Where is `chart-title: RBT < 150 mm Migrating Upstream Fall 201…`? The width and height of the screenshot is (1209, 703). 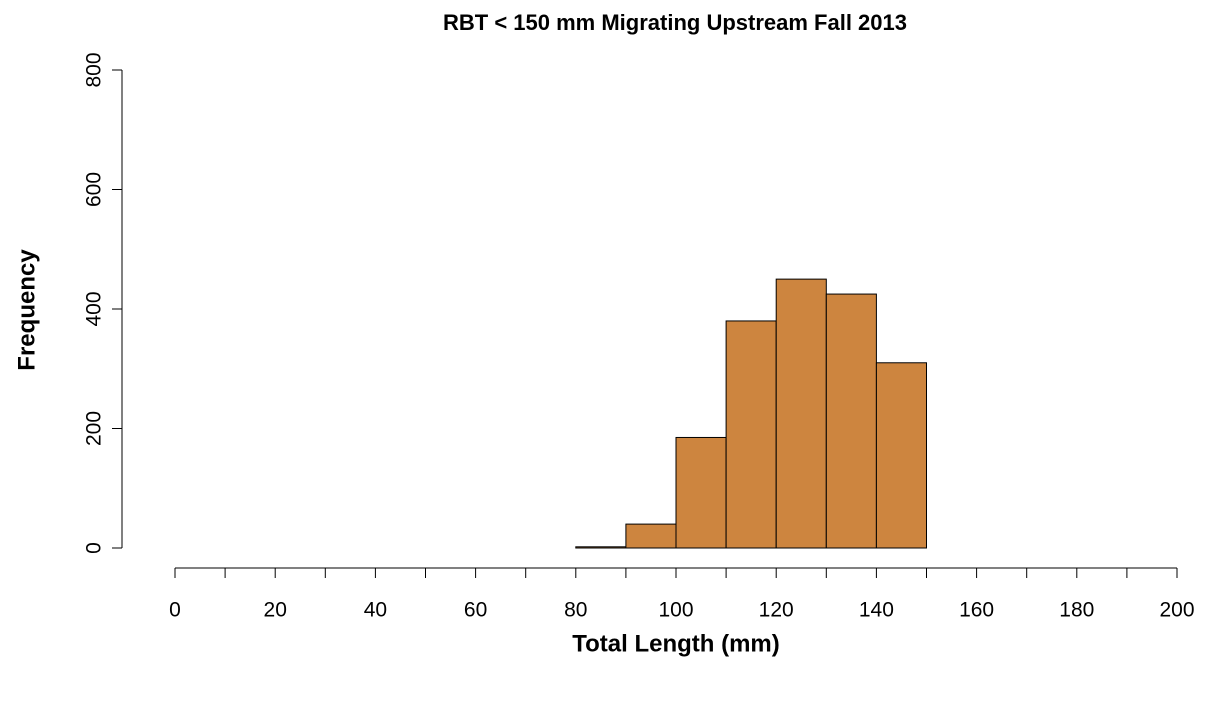
chart-title: RBT < 150 mm Migrating Upstream Fall 201… is located at coordinates (675, 22).